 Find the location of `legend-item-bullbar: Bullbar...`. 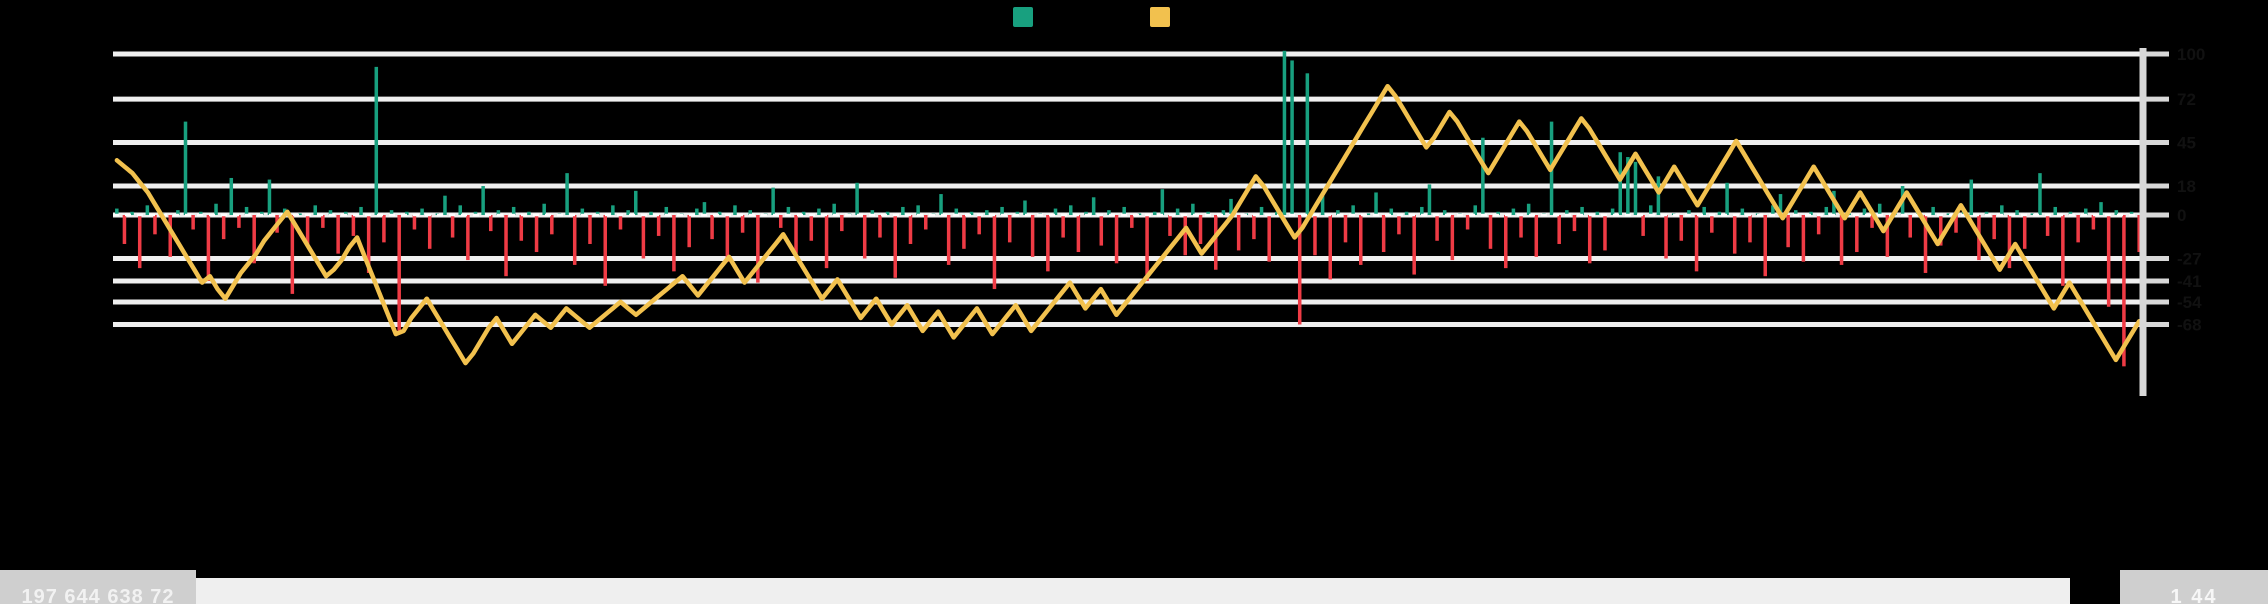

legend-item-bullbar: Bullbar... is located at coordinates (1064, 17).